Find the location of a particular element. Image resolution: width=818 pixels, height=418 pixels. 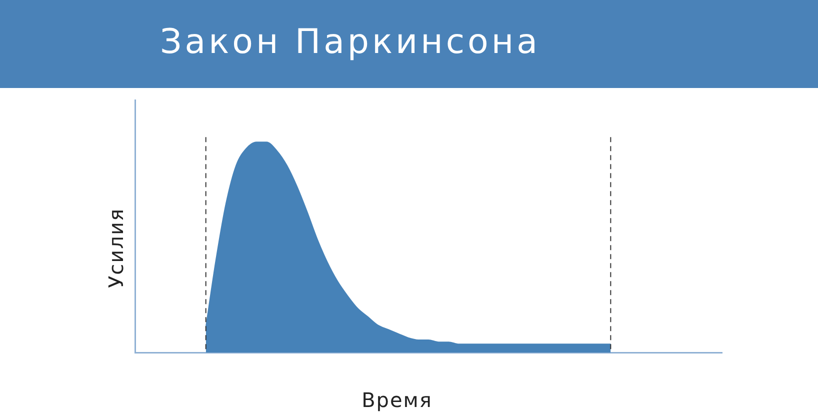

x-axis-title: Время is located at coordinates (397, 400).